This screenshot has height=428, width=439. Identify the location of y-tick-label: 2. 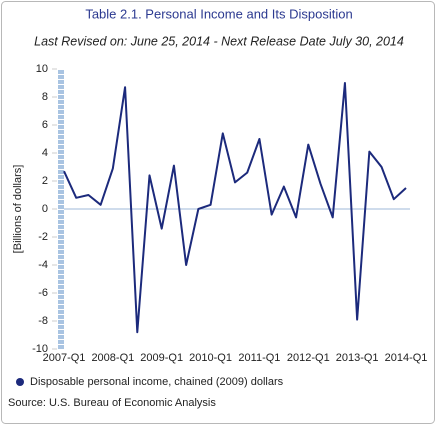
(45, 181).